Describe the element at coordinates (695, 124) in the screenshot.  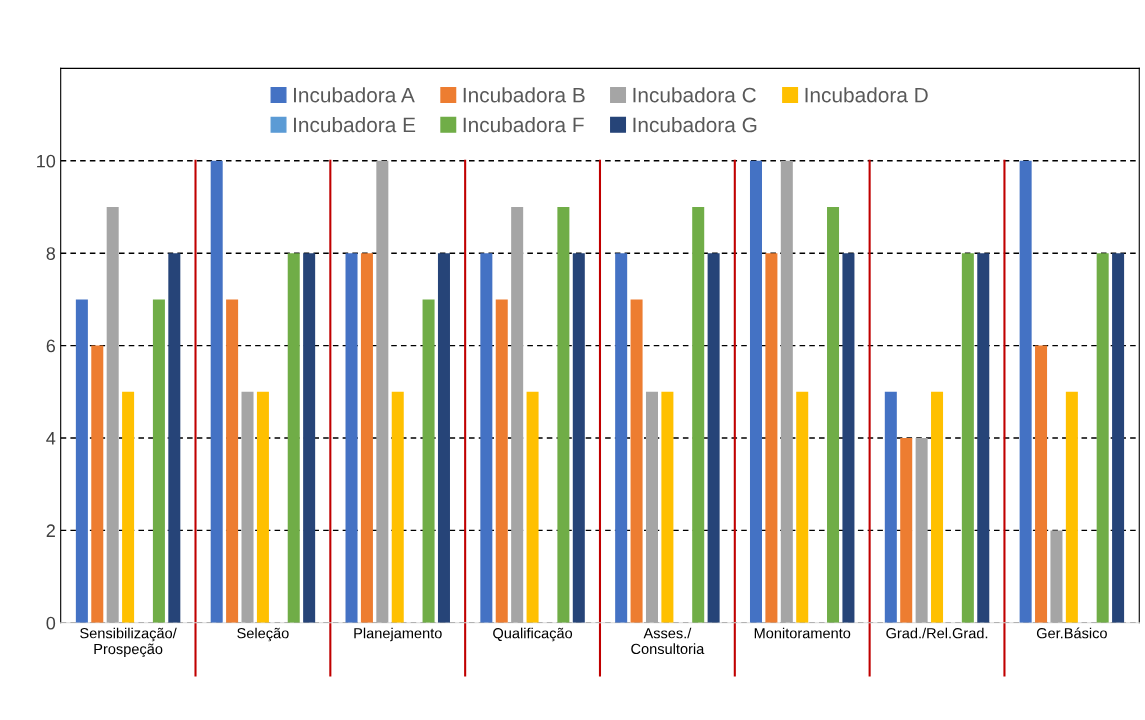
I see `legend-label: Incubadora G` at that location.